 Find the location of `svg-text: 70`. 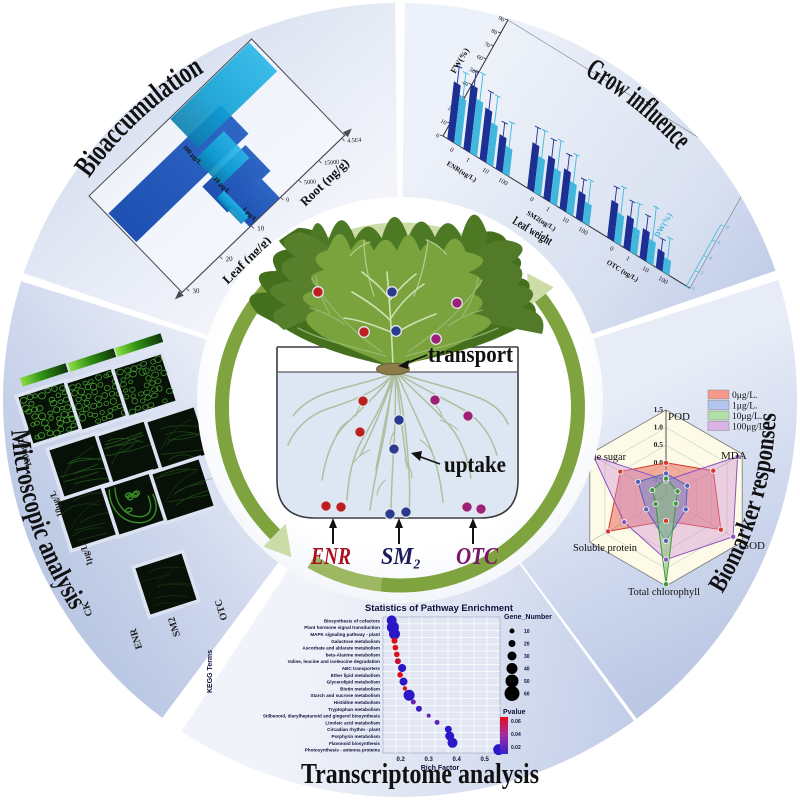

svg-text: 70 is located at coordinates (486, 45).